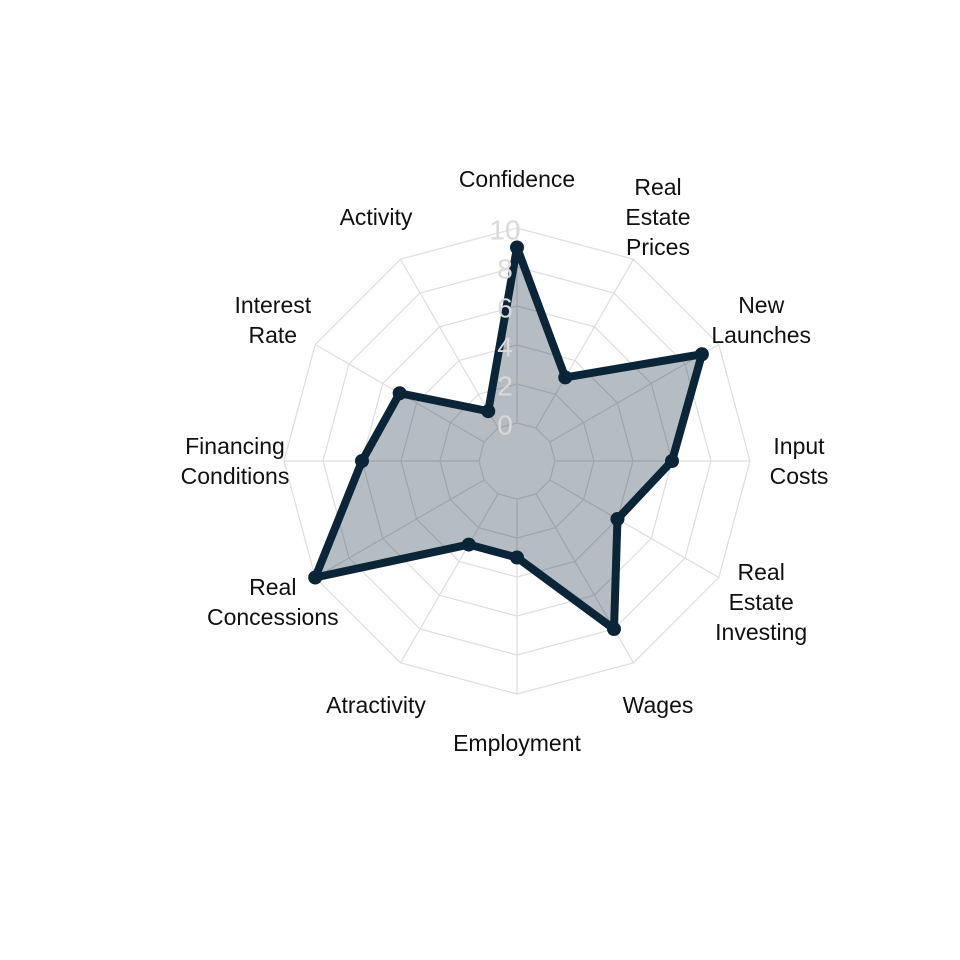  What do you see at coordinates (517, 179) in the screenshot?
I see `category-label-confidence: Confidence` at bounding box center [517, 179].